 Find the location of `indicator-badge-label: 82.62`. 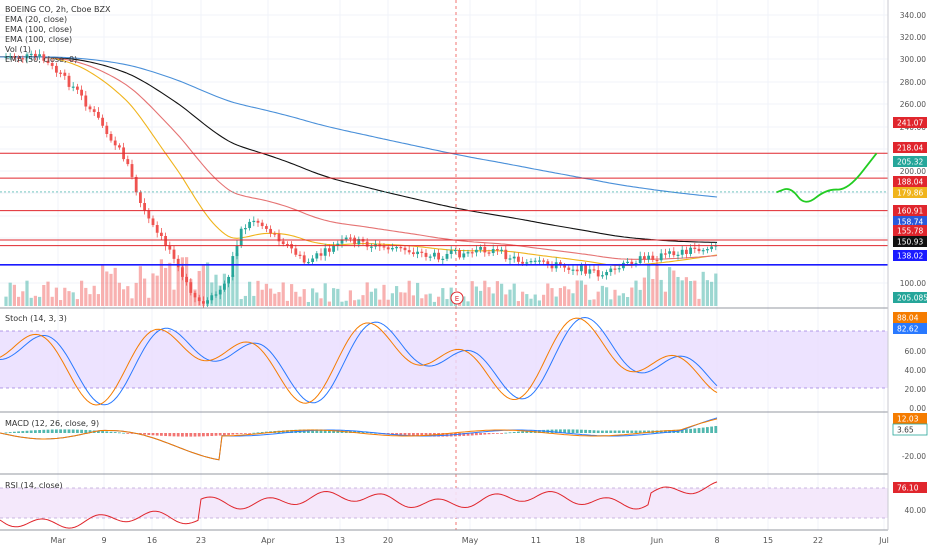

indicator-badge-label: 82.62 is located at coordinates (908, 329).